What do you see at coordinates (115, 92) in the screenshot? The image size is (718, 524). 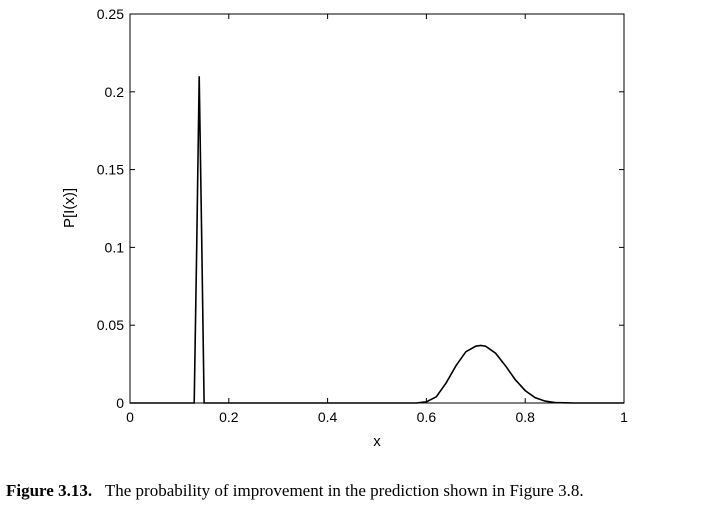 I see `y-tick-label: 0.2` at bounding box center [115, 92].